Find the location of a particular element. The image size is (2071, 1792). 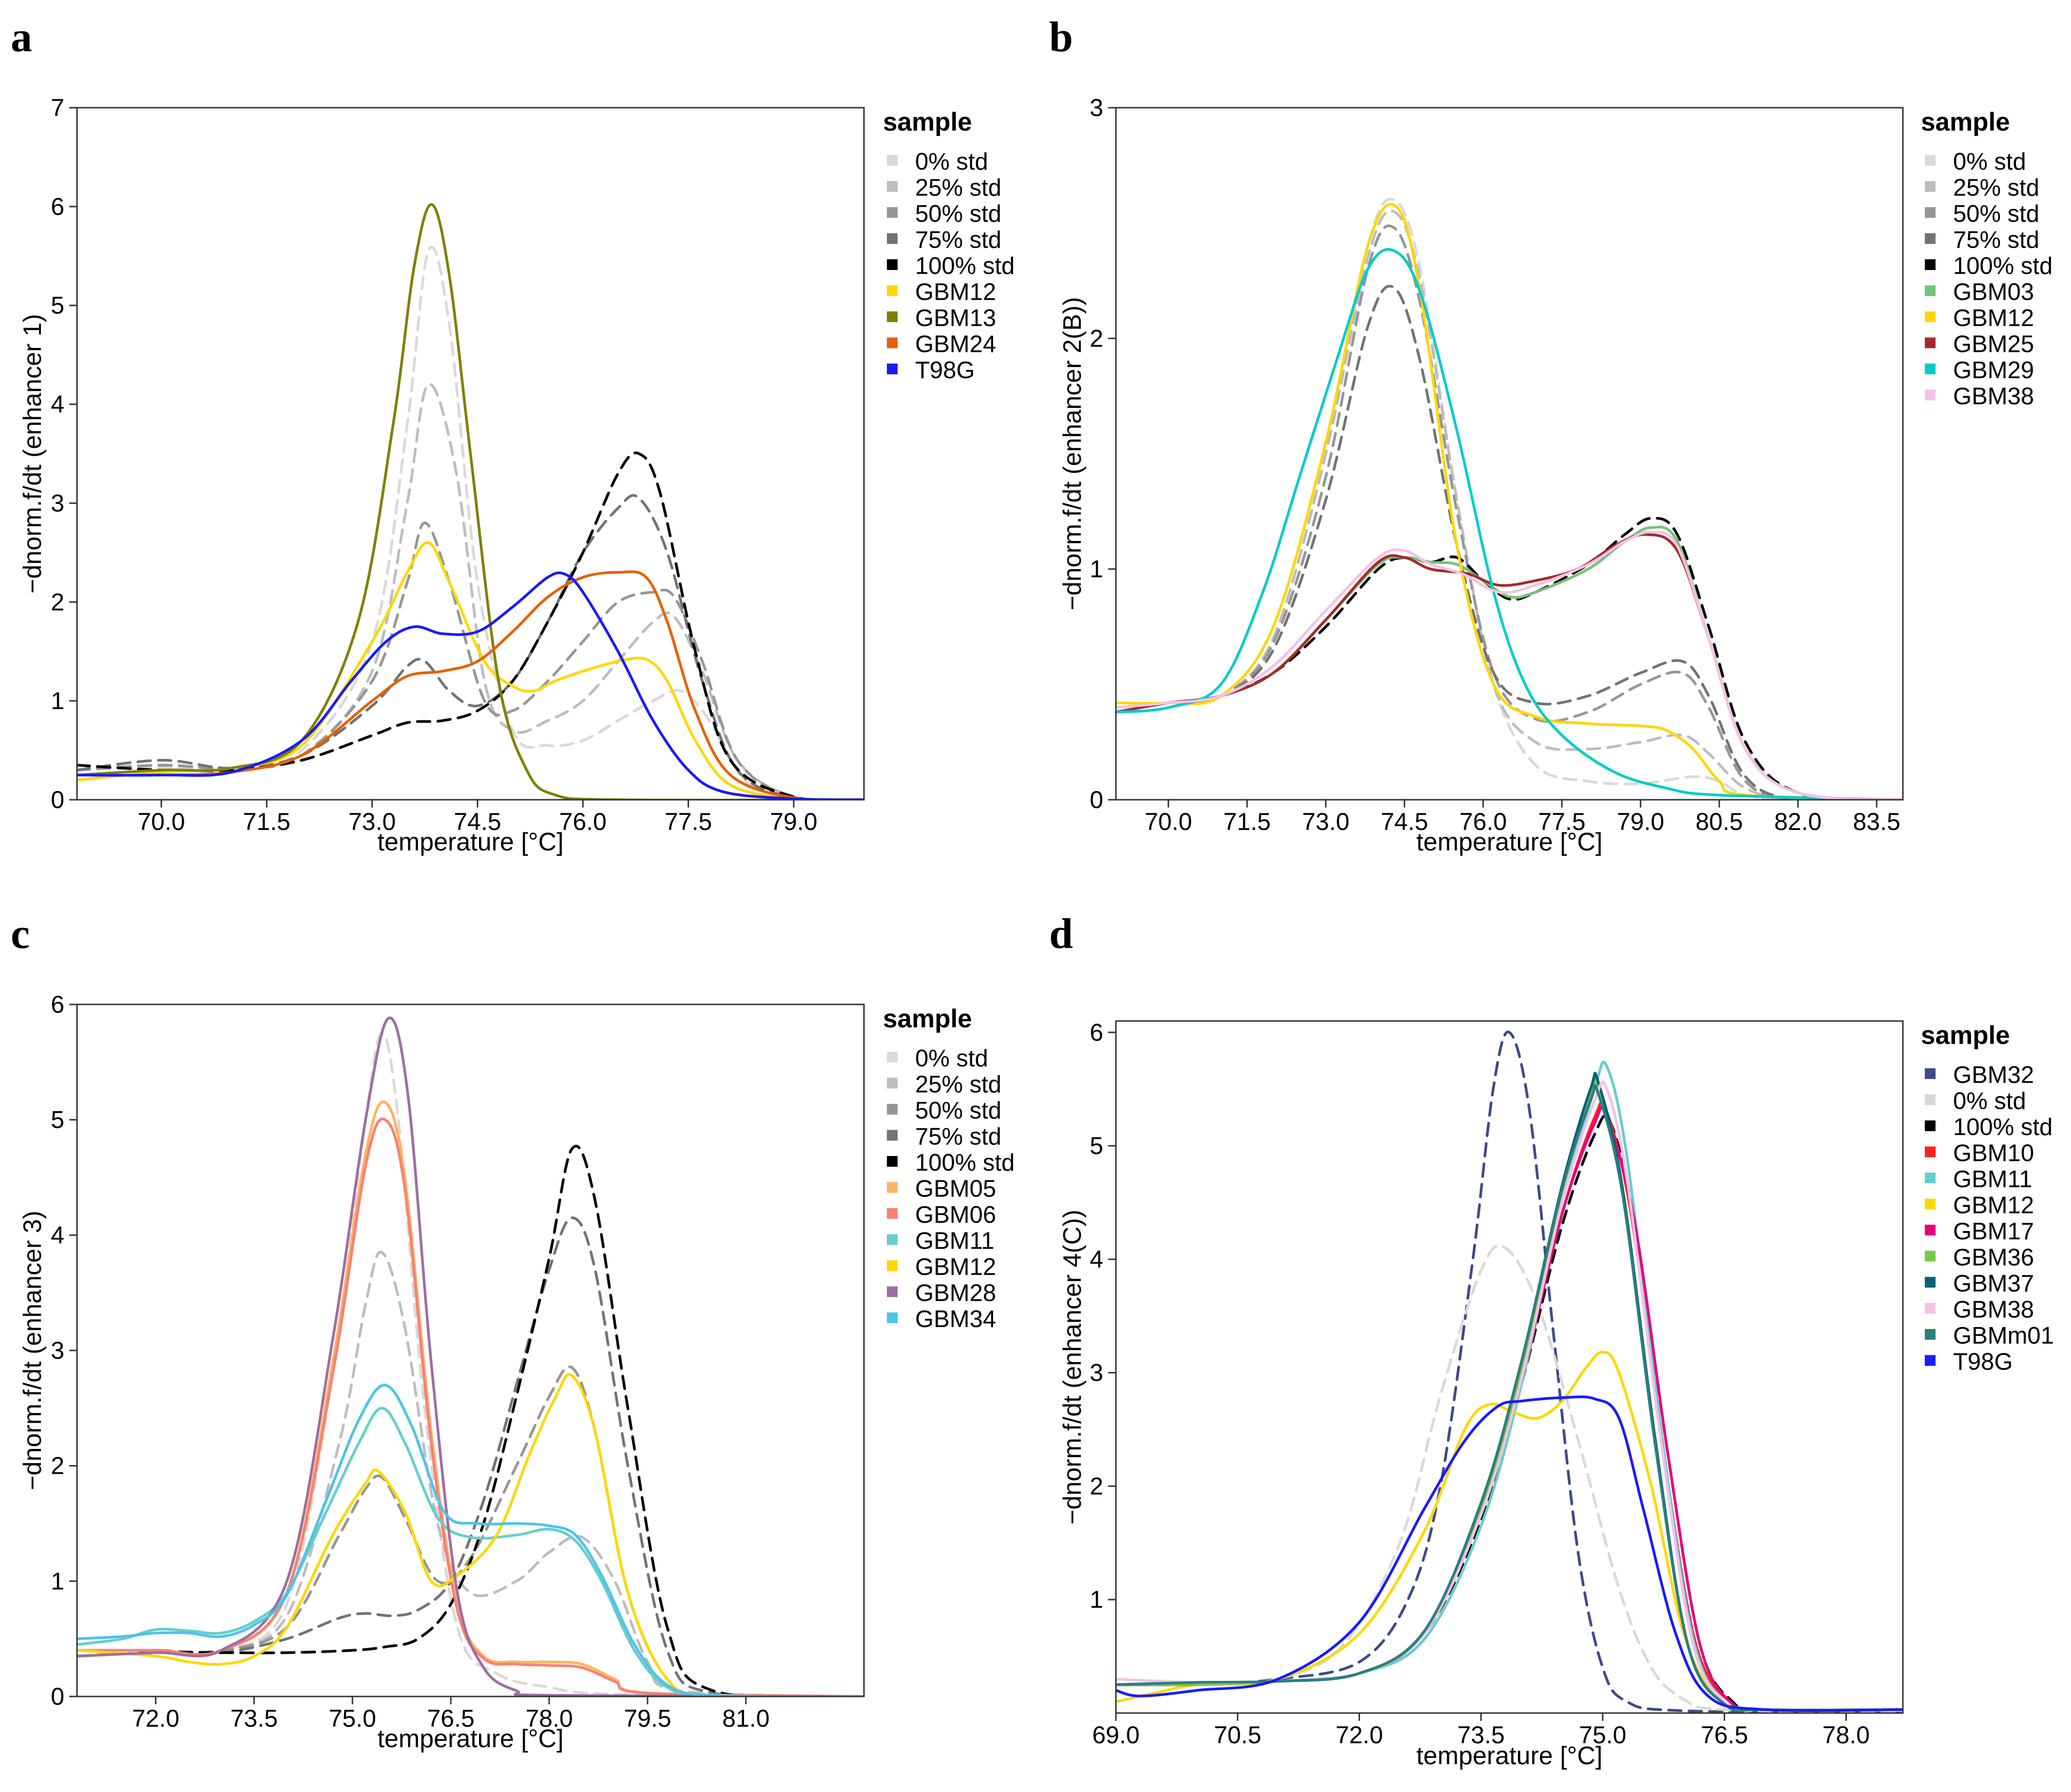

series-line-t98g is located at coordinates (470, 685).